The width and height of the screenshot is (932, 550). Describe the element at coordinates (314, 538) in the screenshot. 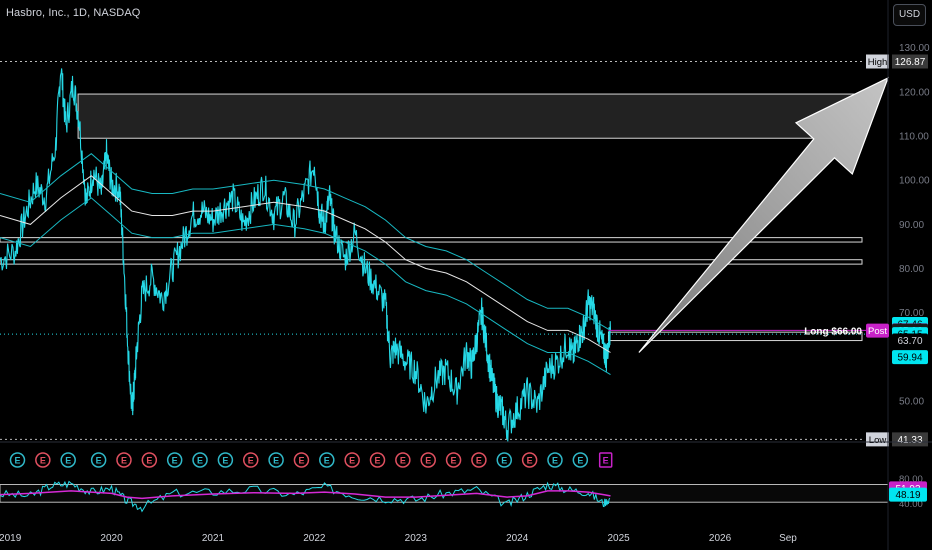

I see `x-tick-label: 2022` at that location.